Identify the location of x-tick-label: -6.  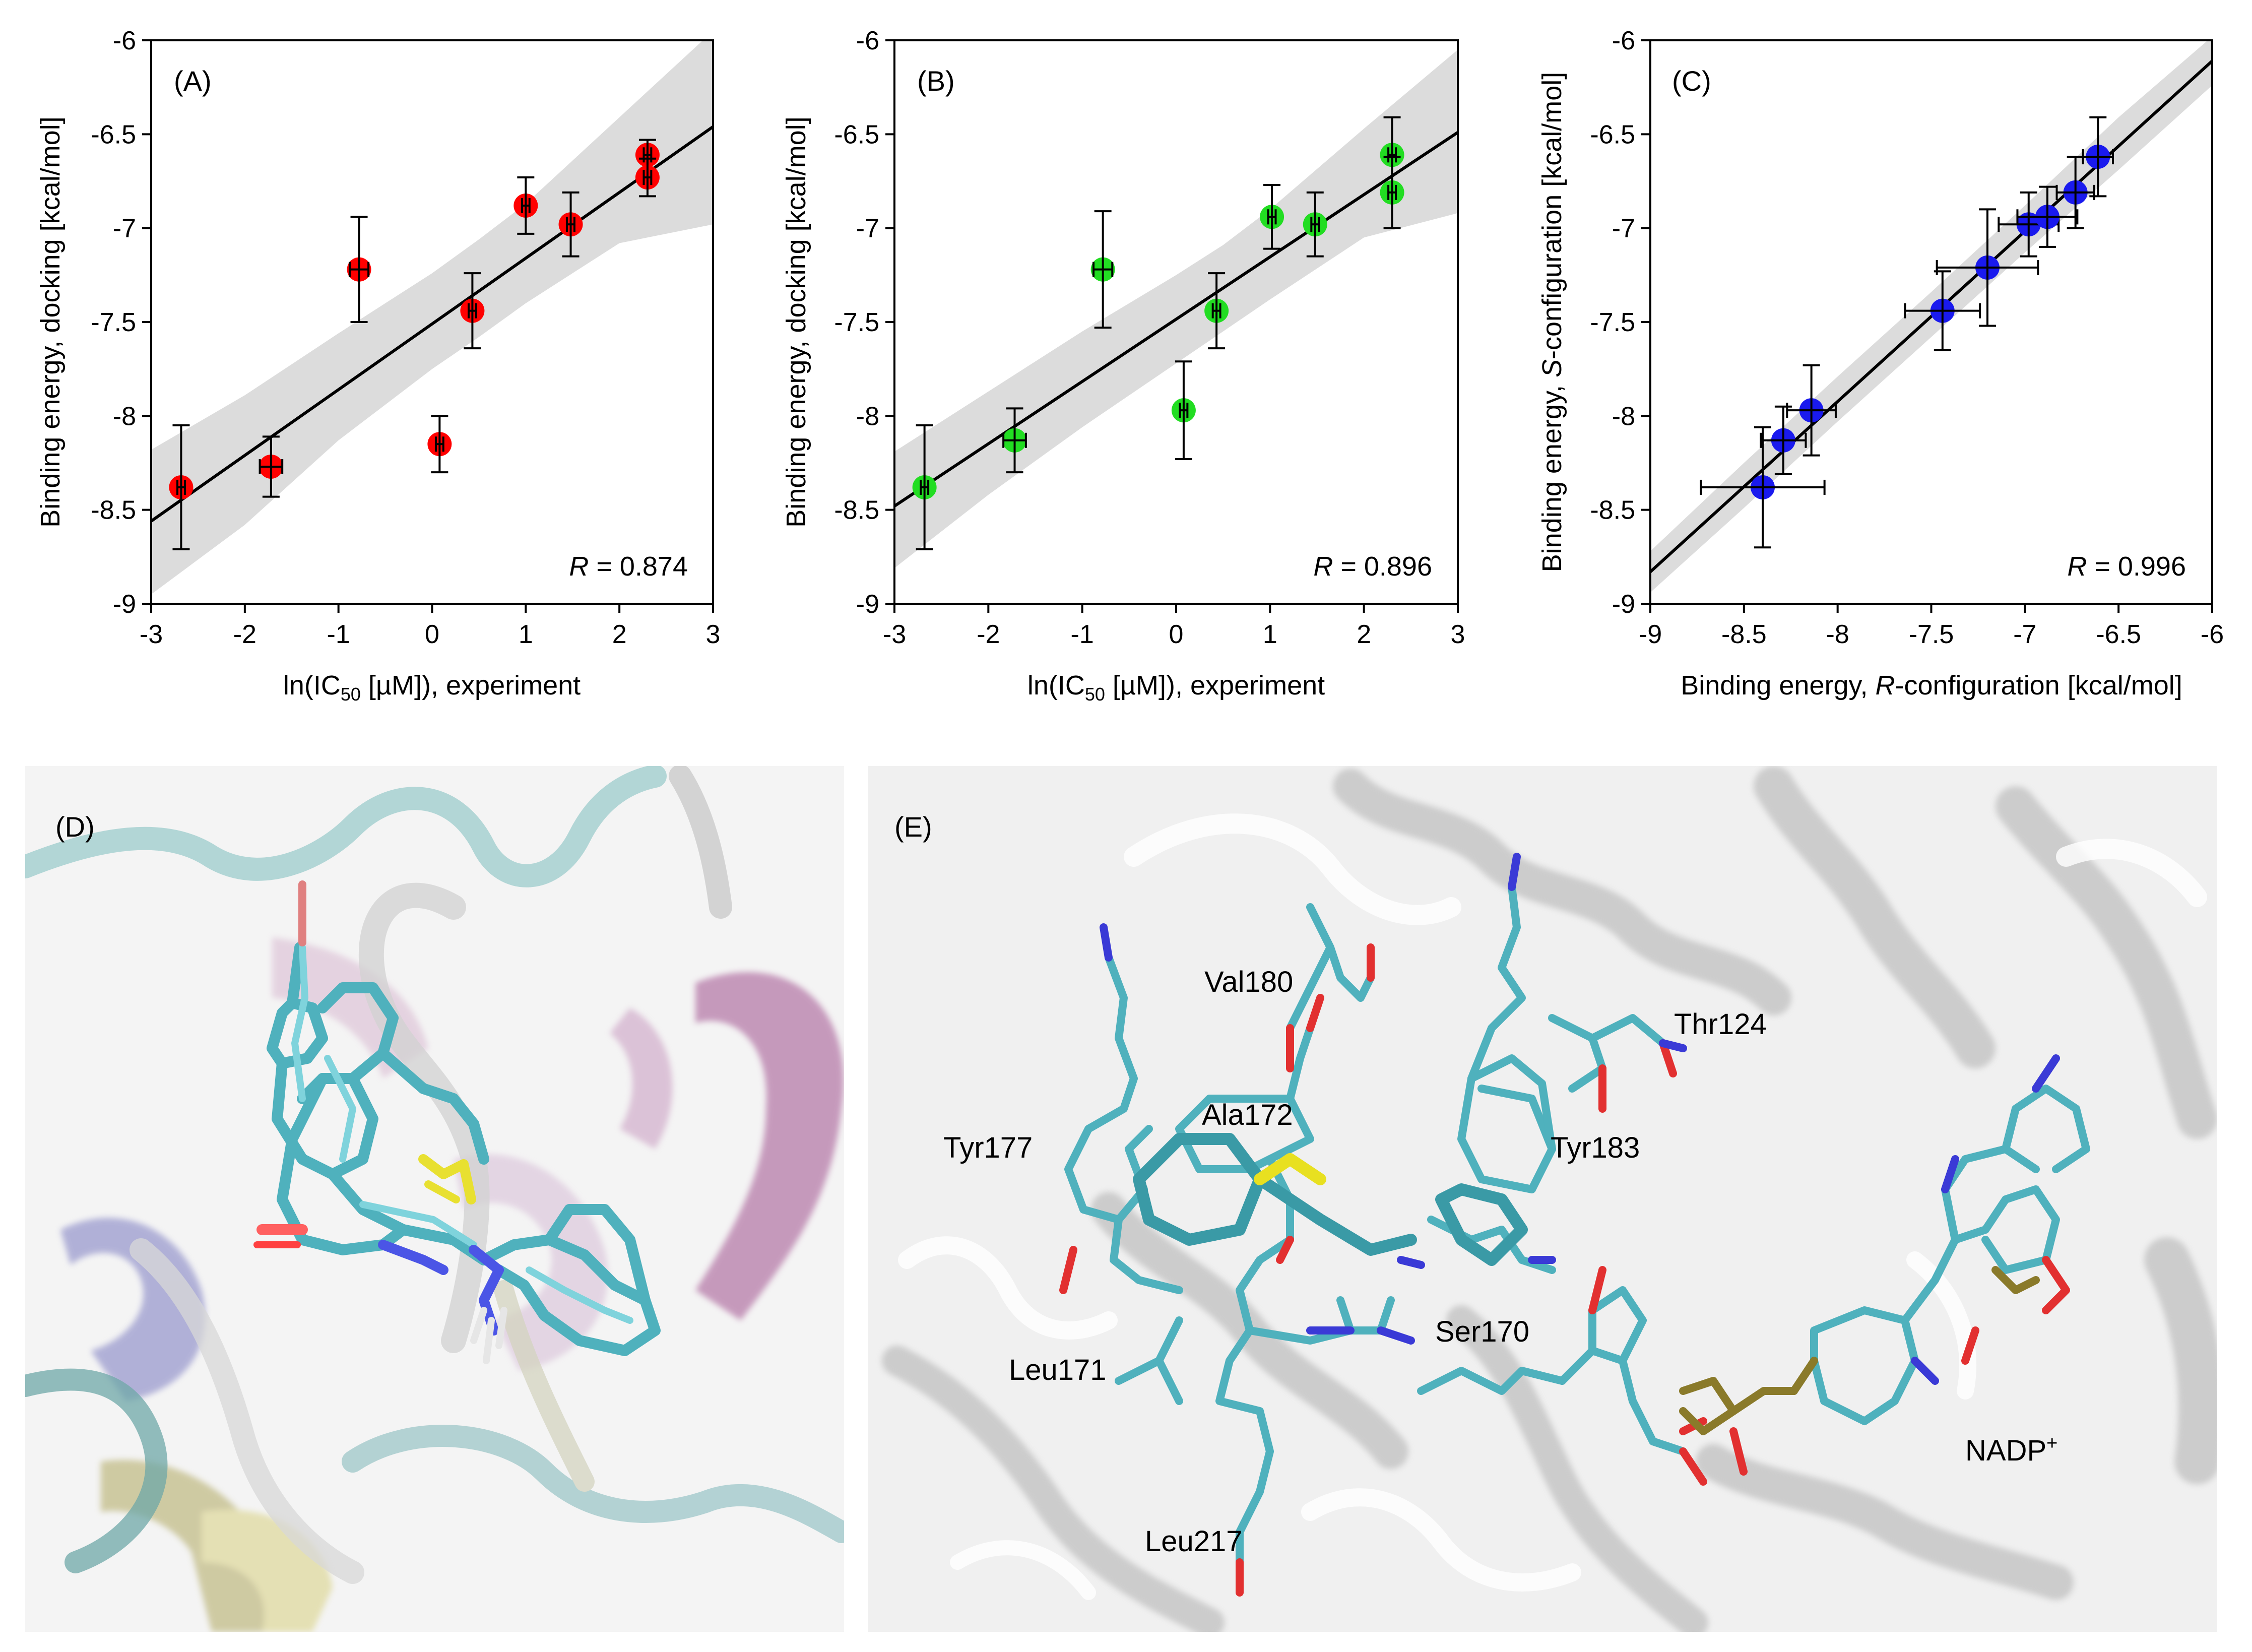
(2213, 634).